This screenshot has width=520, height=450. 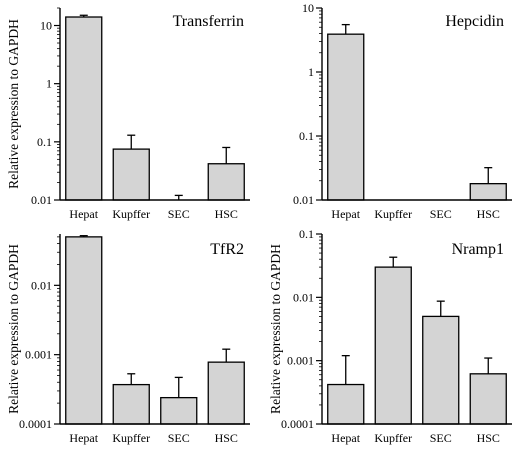 What do you see at coordinates (478, 249) in the screenshot?
I see `chart-title: Nramp1` at bounding box center [478, 249].